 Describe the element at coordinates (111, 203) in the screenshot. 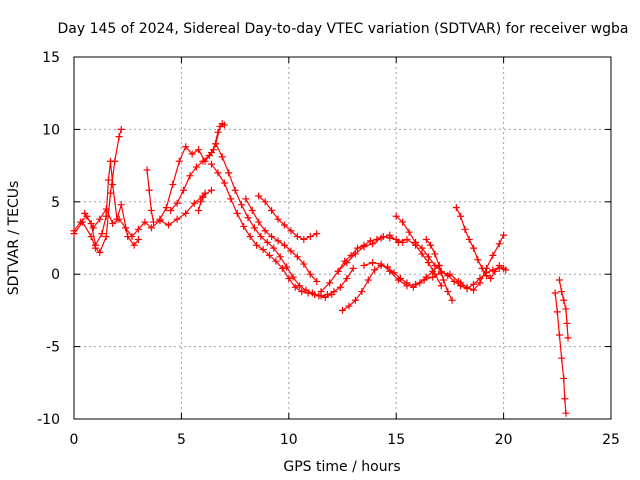

I see `series-arc-c` at that location.